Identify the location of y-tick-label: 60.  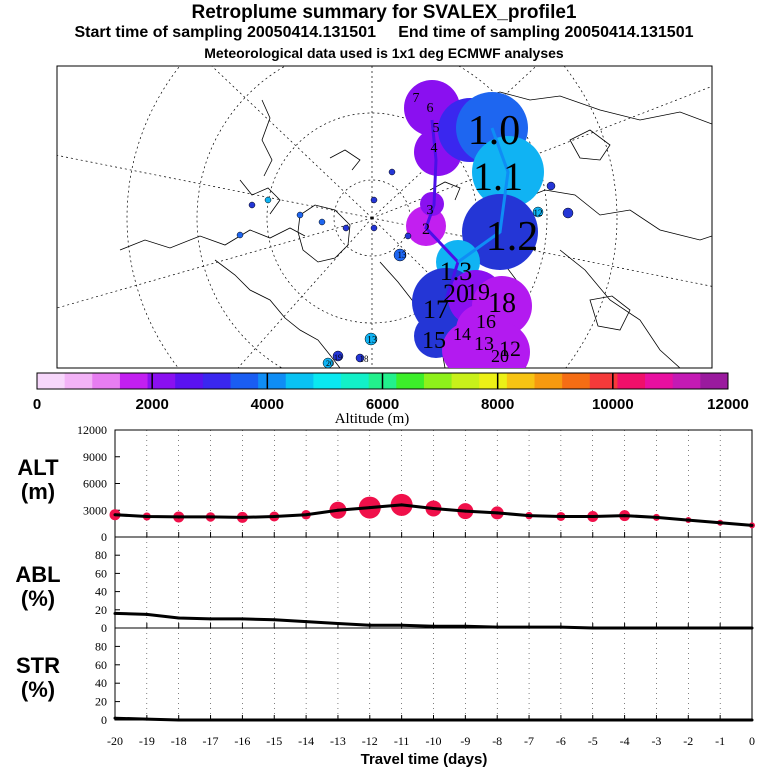
(101, 573).